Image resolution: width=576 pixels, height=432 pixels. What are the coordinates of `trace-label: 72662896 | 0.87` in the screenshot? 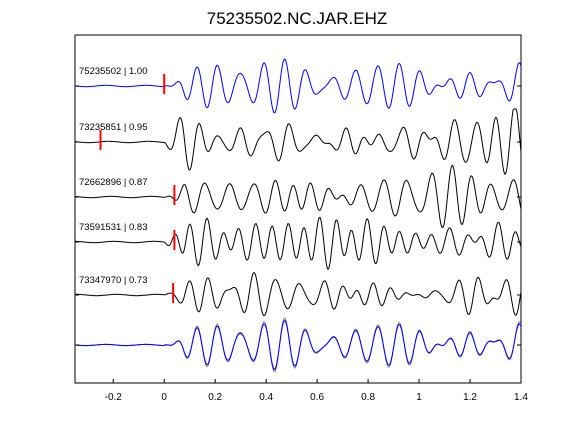 It's located at (113, 182).